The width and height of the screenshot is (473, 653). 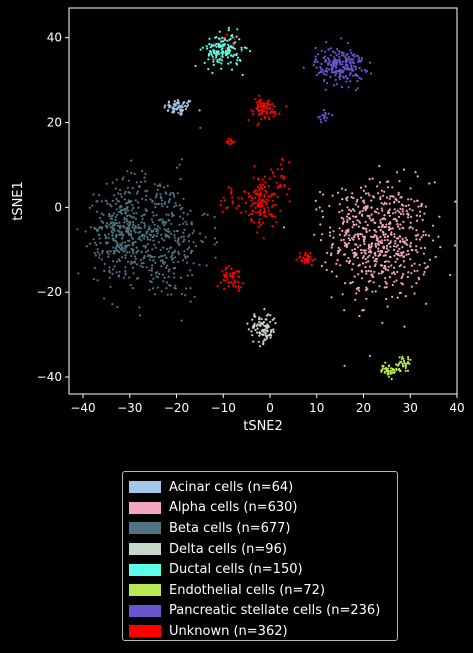 What do you see at coordinates (145, 590) in the screenshot?
I see `legend-swatch` at bounding box center [145, 590].